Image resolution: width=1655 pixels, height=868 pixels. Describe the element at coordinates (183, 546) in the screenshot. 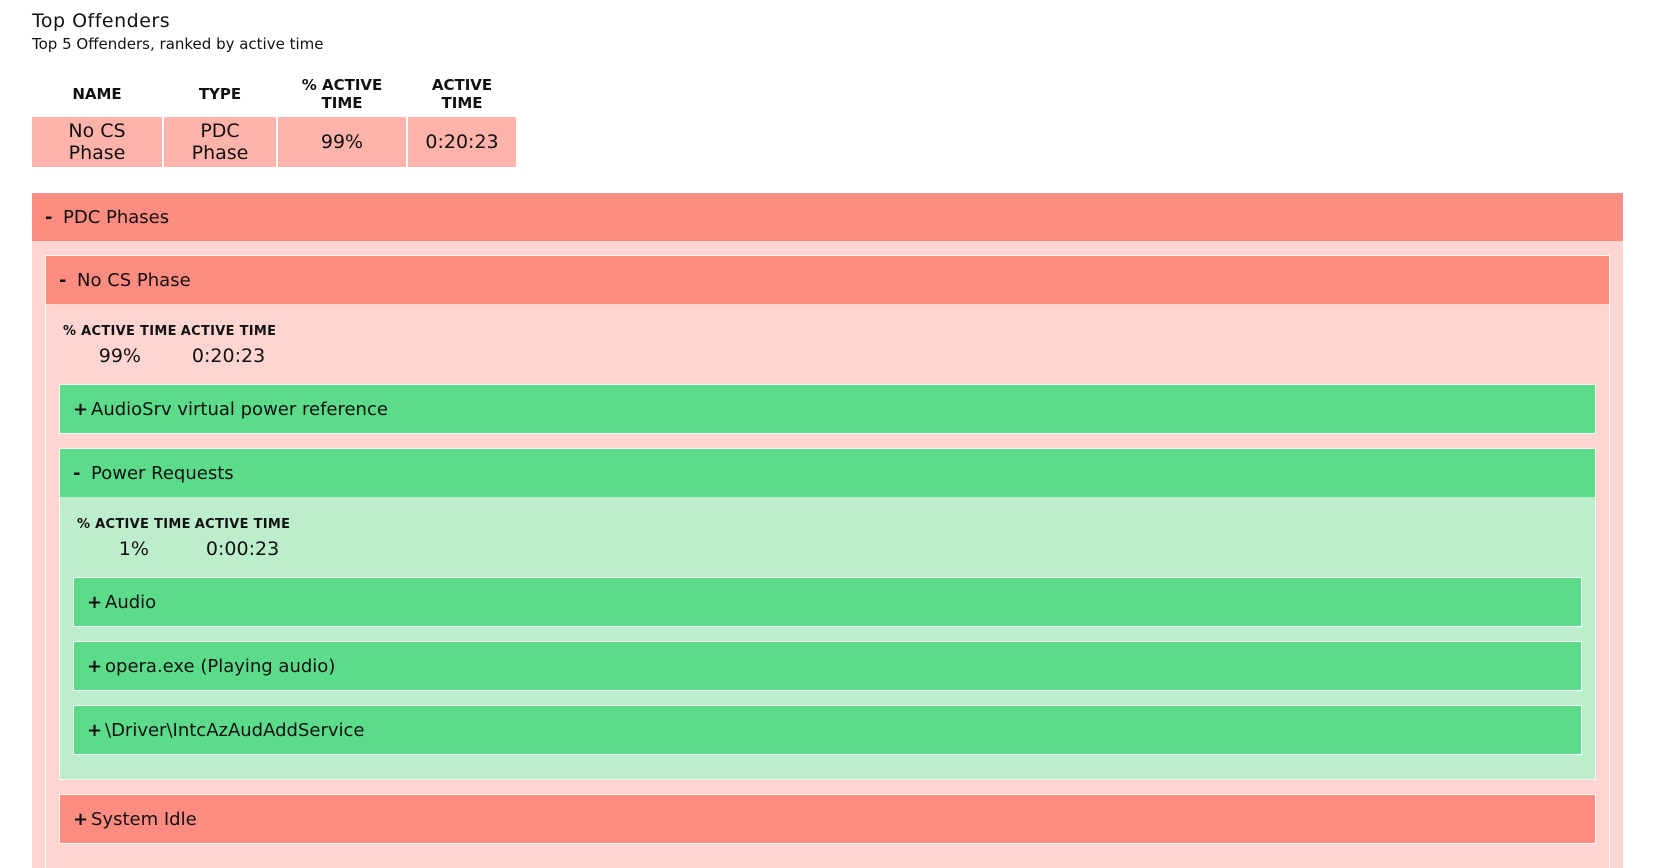

I see `stats-row: 1% 0:00:23` at that location.